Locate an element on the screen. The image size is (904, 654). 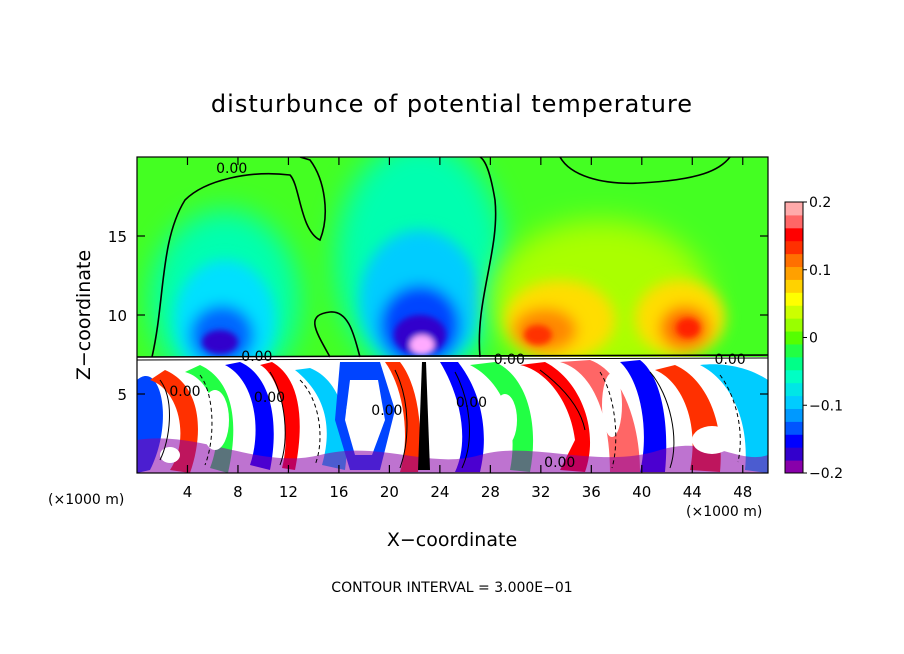
x-tick-label: 44 is located at coordinates (692, 492).